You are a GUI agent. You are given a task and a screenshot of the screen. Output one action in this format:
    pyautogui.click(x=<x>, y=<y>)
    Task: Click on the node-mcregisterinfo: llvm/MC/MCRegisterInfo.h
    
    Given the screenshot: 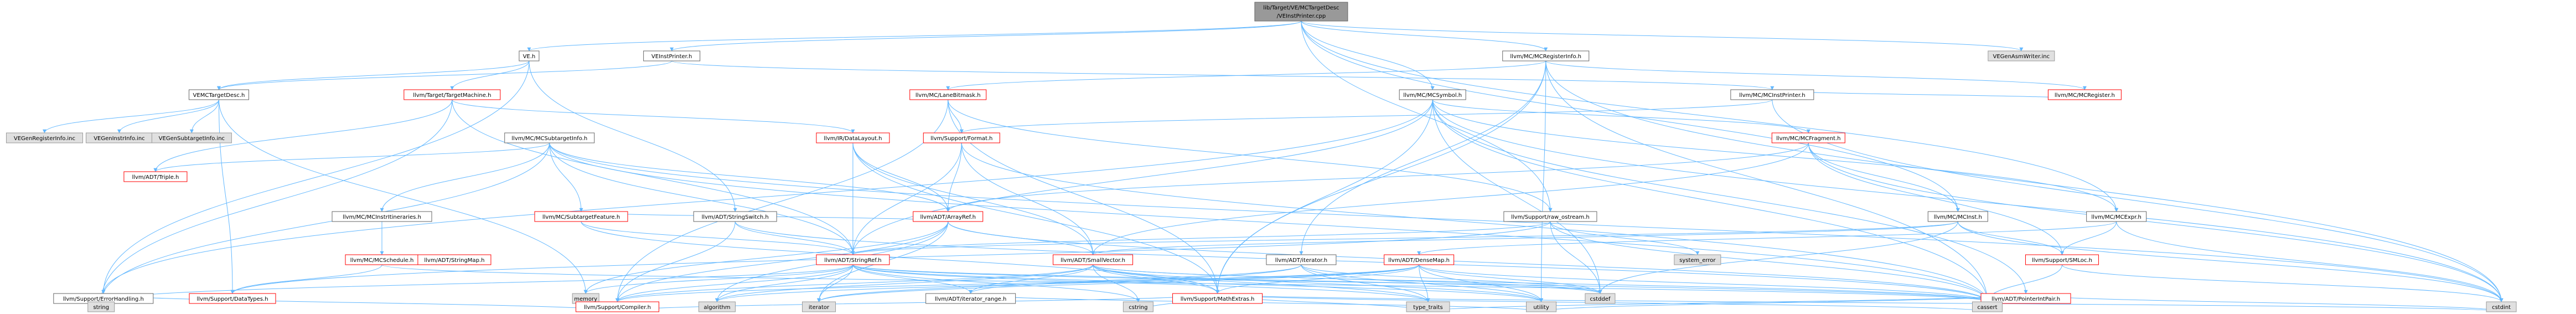 What is the action you would take?
    pyautogui.click(x=1546, y=55)
    